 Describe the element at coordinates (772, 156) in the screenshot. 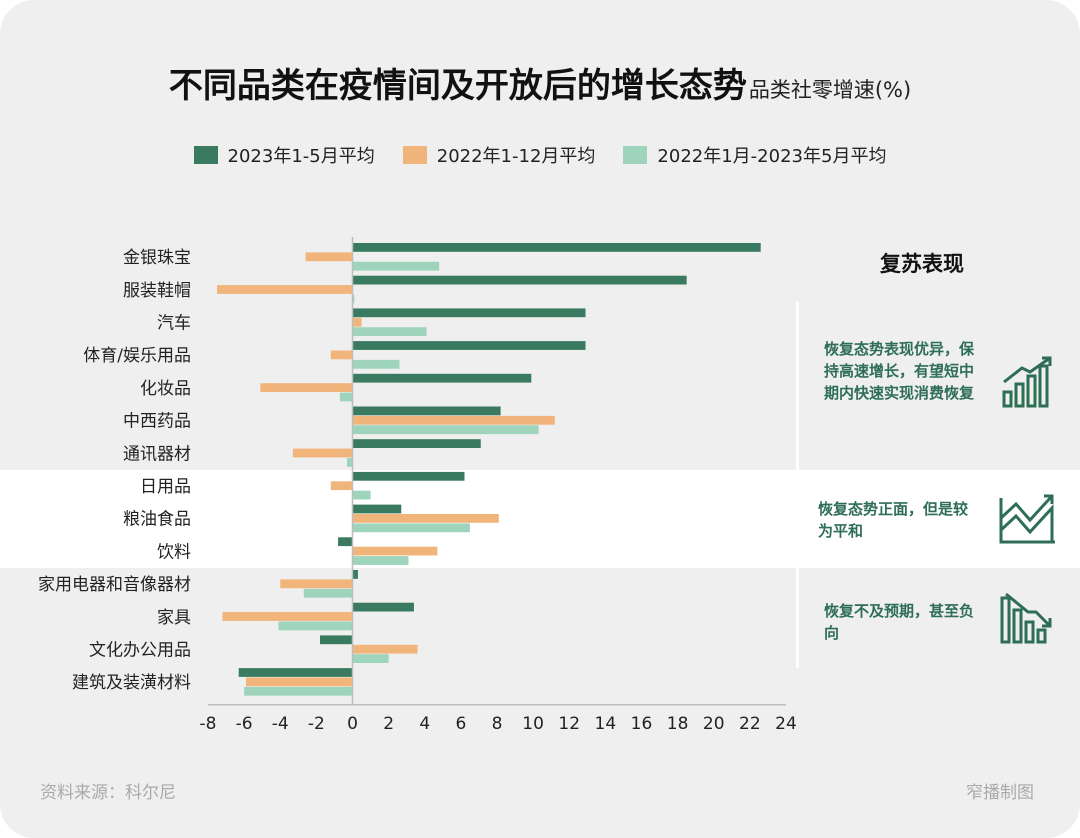

I see `legend-label-3: 2022年1月-2023年5月平均` at that location.